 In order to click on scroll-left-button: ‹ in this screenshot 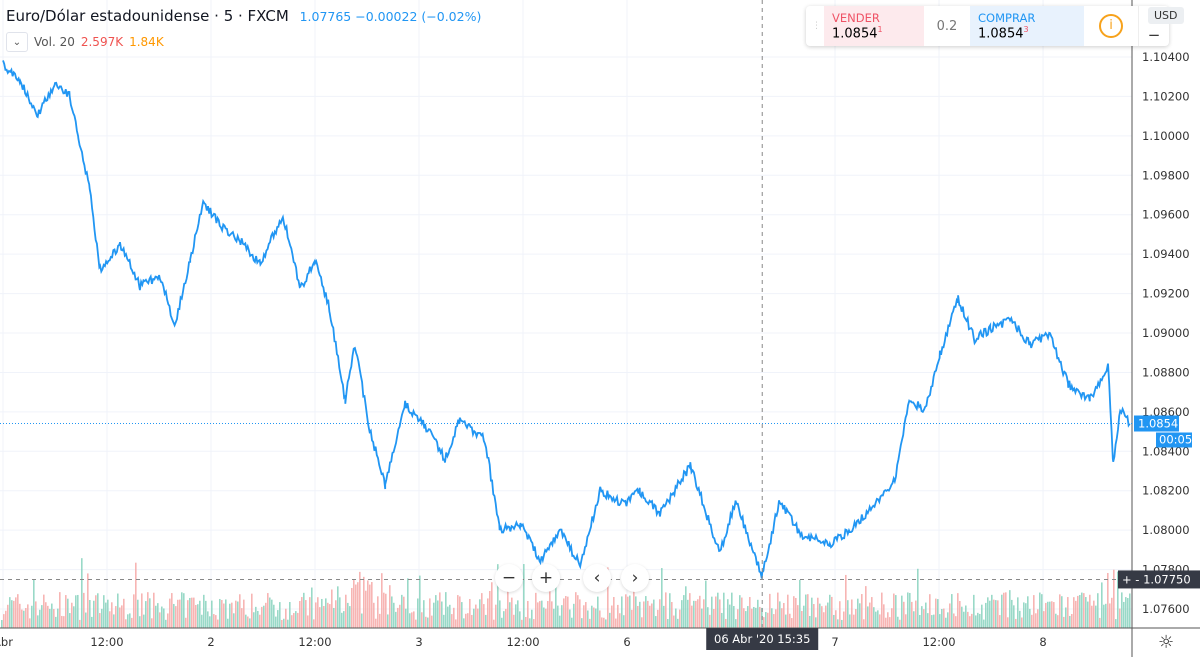, I will do `click(597, 578)`.